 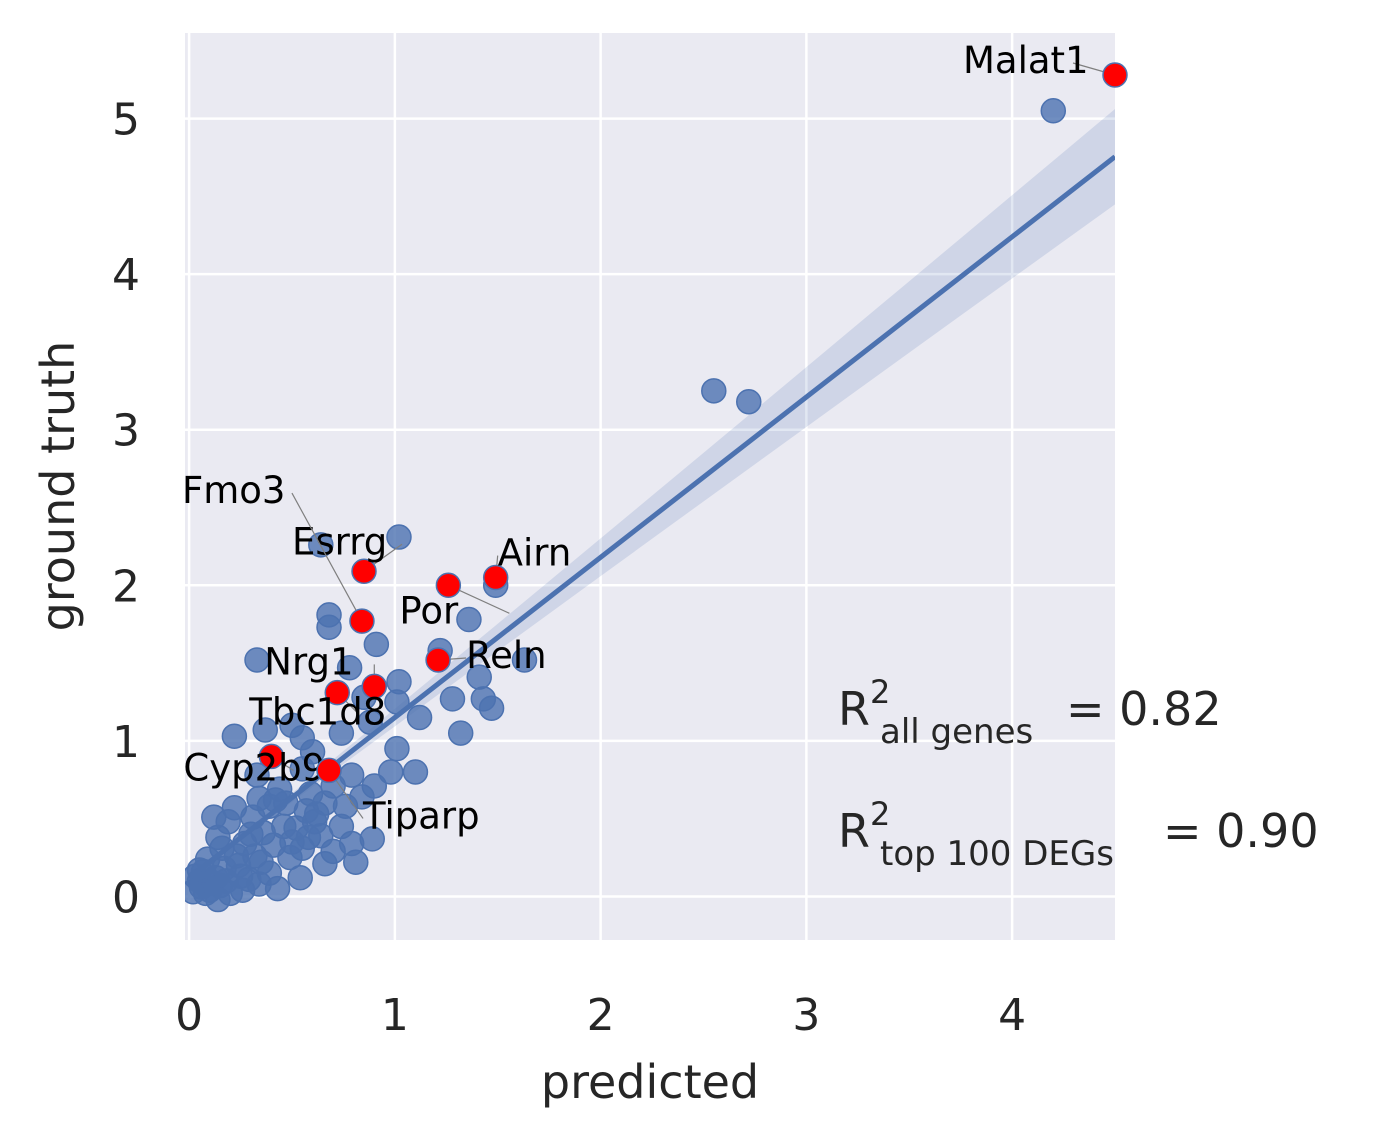 I want to click on y-tick-label: 4, so click(x=126, y=275).